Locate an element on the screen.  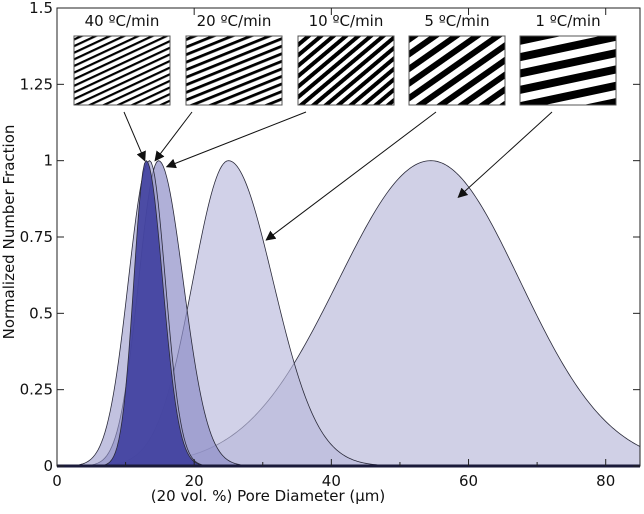
y-tick-label: 0.25 is located at coordinates (36, 390).